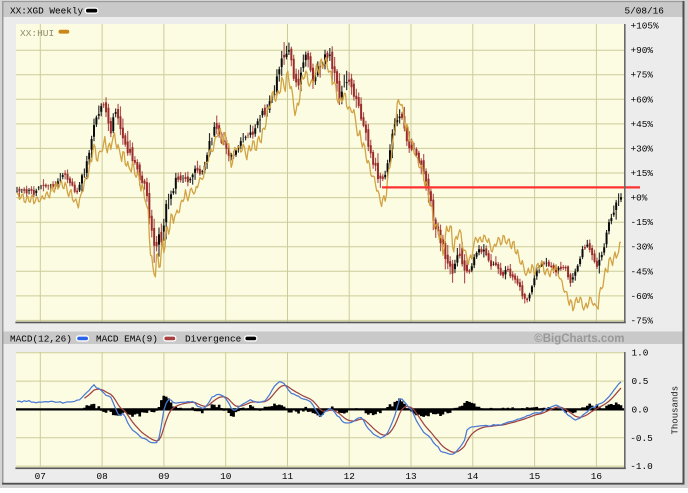  What do you see at coordinates (640, 409) in the screenshot?
I see `svg-text: 0.0` at bounding box center [640, 409].